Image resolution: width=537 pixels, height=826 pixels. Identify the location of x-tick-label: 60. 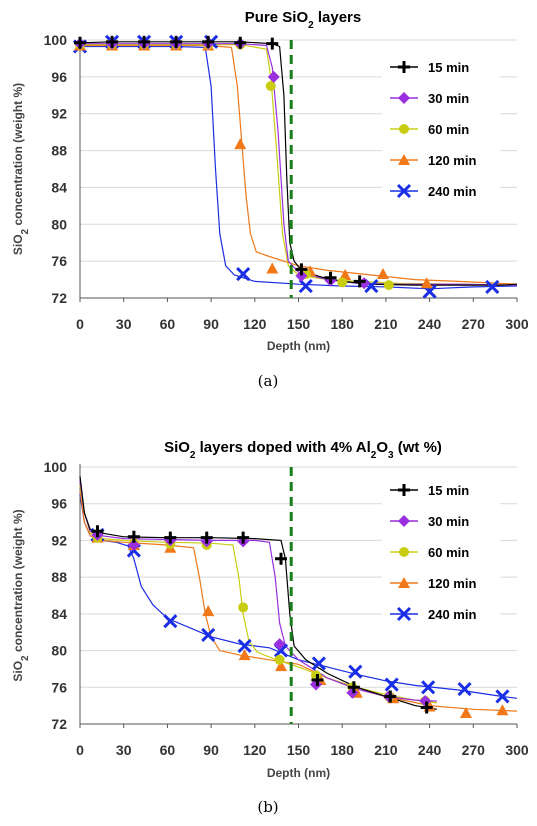
(168, 750).